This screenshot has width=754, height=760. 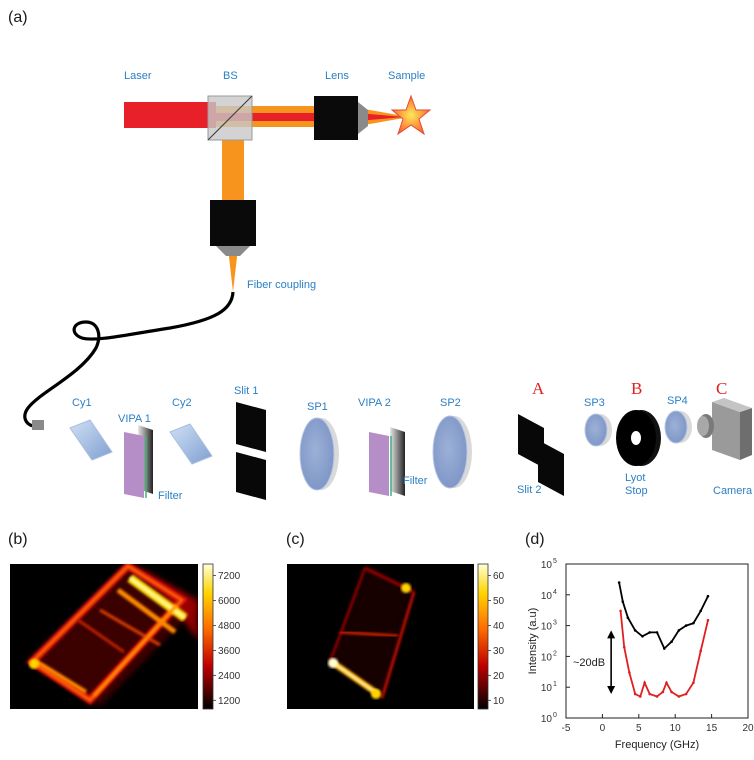 I want to click on sp3-lens, so click(x=596, y=430).